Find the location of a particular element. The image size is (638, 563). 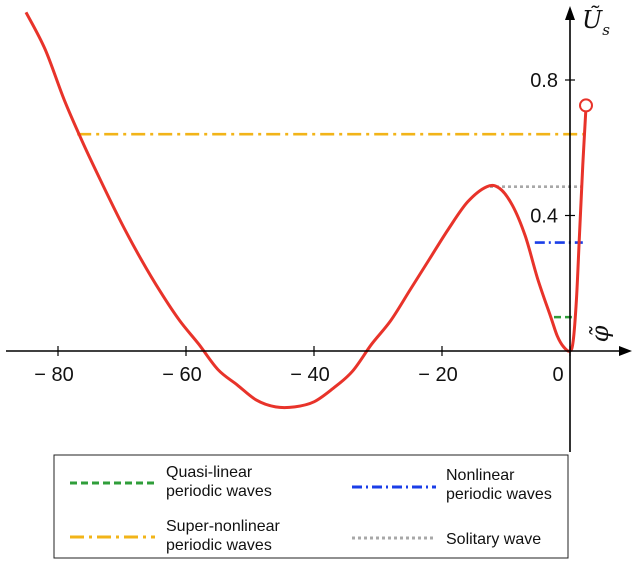

legend-label-solitary: Solitary wave is located at coordinates (493, 539).